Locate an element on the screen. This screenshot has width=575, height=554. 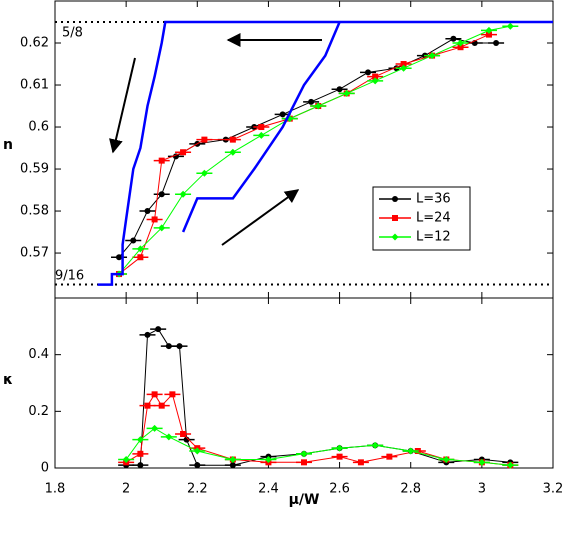
reference-label: 5/8 is located at coordinates (72, 33).